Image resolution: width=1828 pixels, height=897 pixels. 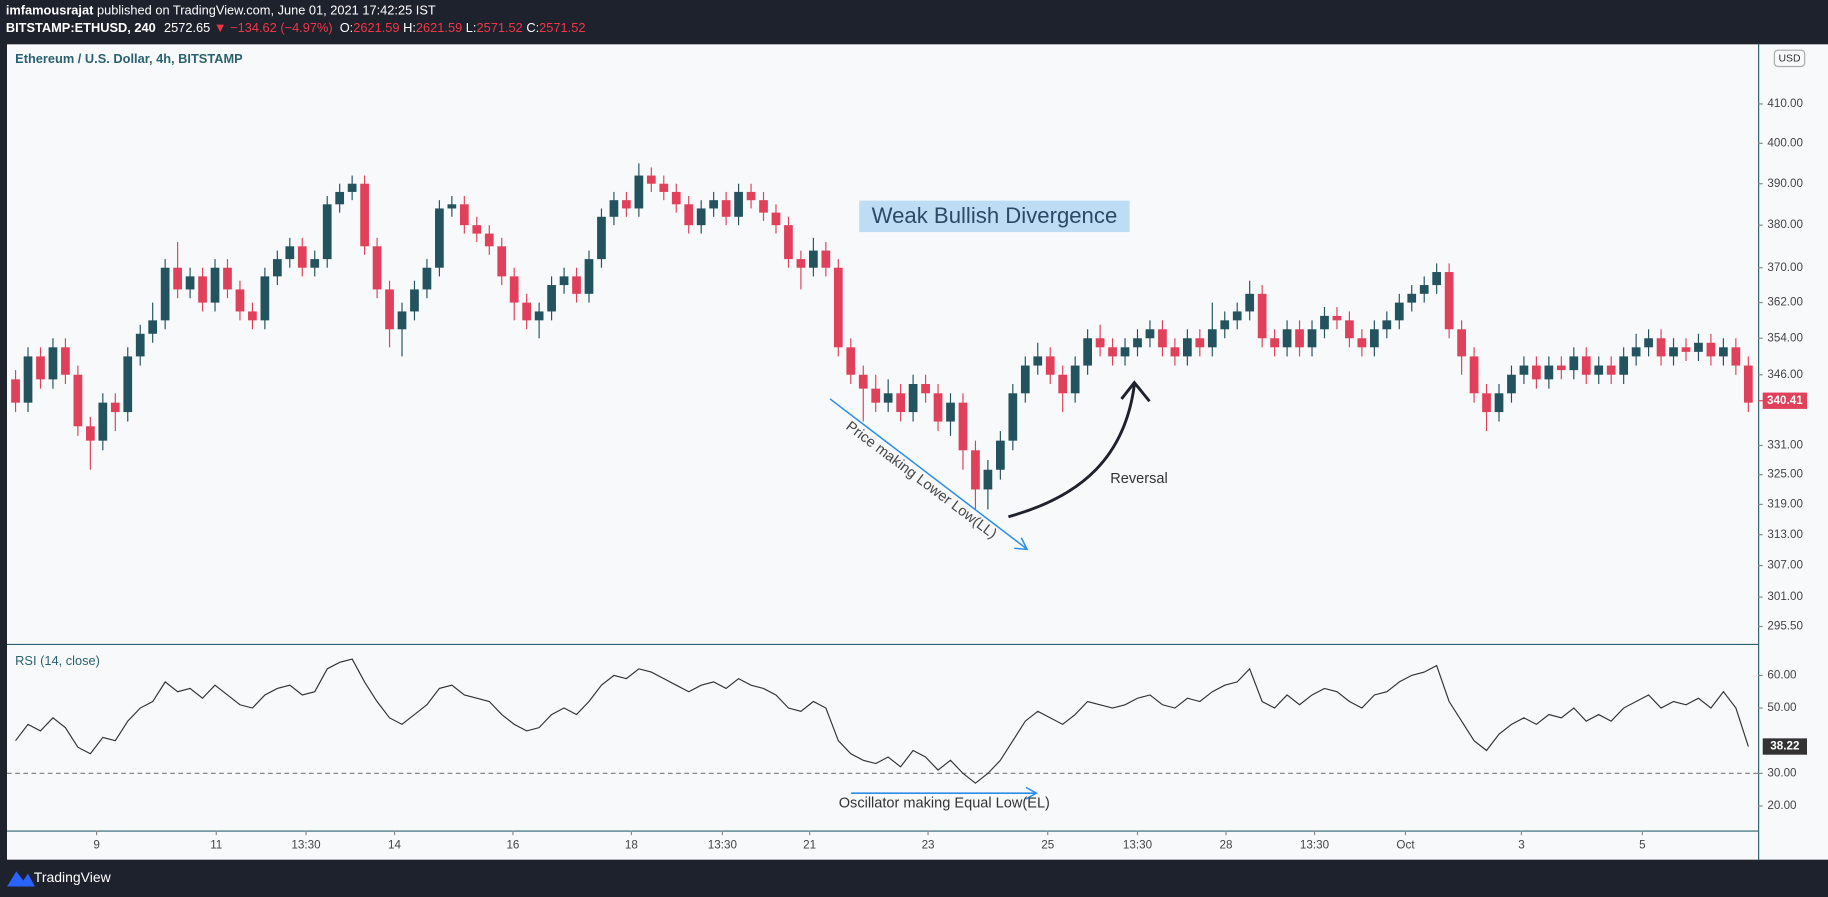 I want to click on divergence-label: Weak Bullish Divergence, so click(x=995, y=215).